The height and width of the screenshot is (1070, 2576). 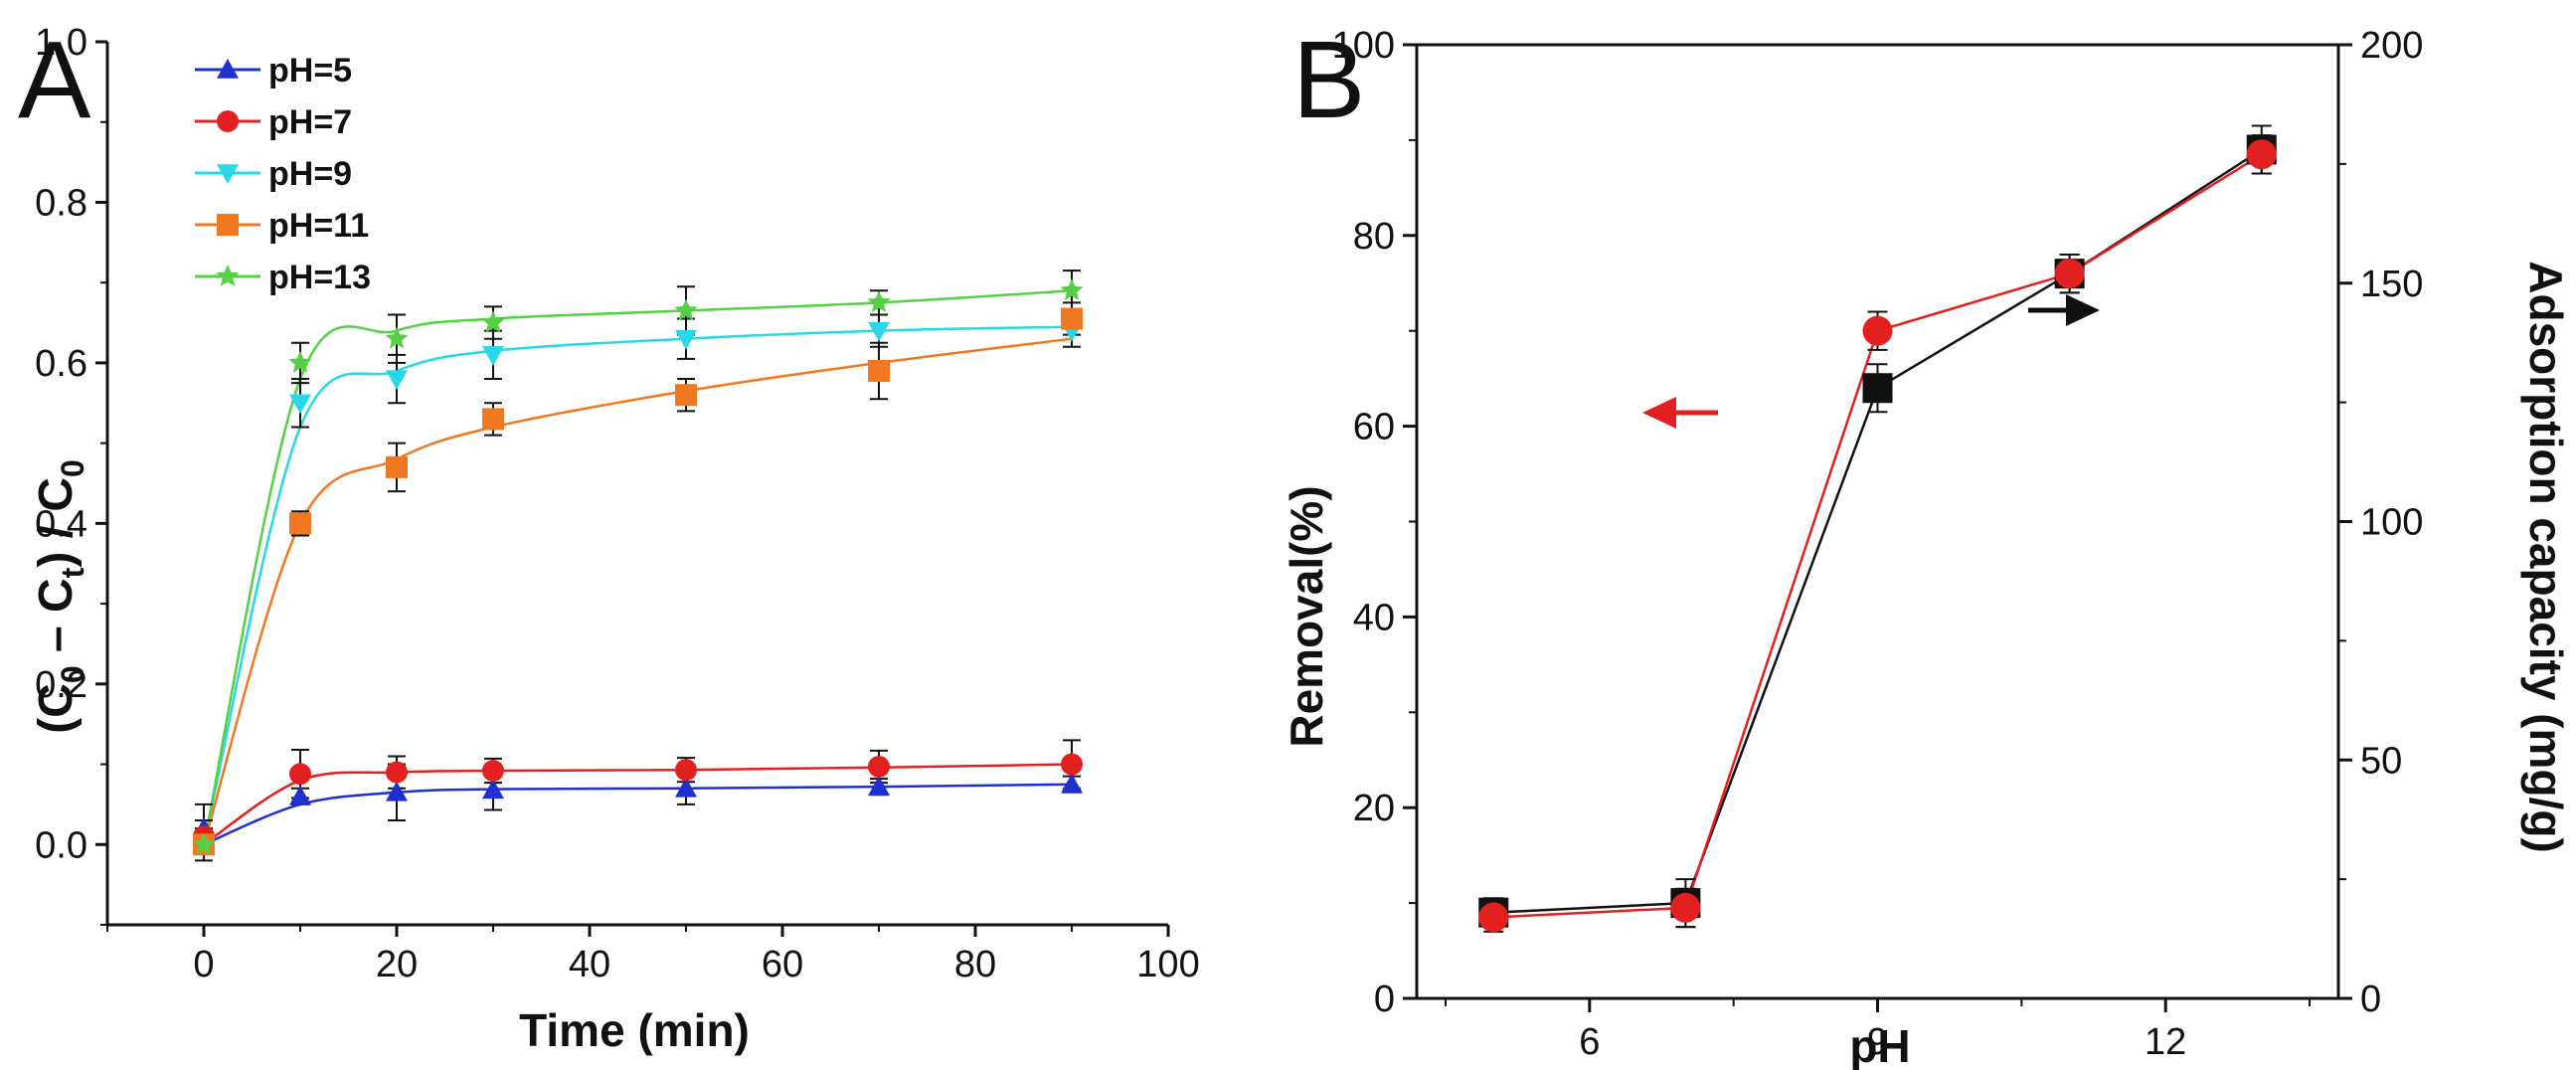 What do you see at coordinates (54, 80) in the screenshot?
I see `panel-a-label: A` at bounding box center [54, 80].